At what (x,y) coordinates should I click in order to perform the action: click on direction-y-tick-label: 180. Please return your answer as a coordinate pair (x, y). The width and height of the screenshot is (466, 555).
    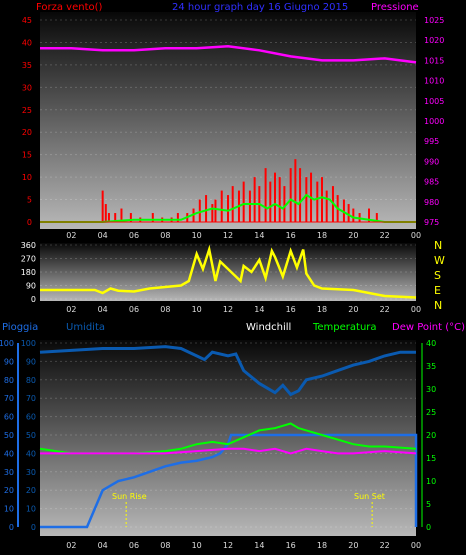
    Looking at the image, I should click on (28, 272).